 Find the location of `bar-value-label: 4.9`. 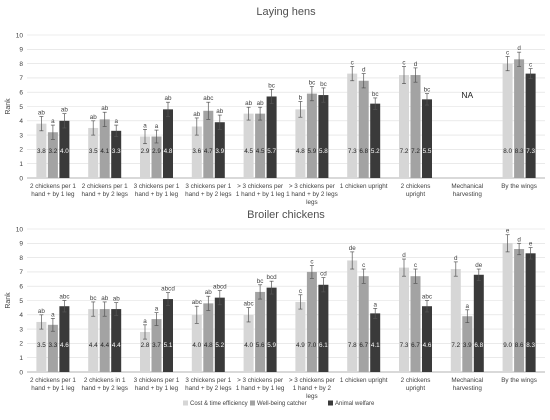

bar-value-label: 4.9 is located at coordinates (300, 345).